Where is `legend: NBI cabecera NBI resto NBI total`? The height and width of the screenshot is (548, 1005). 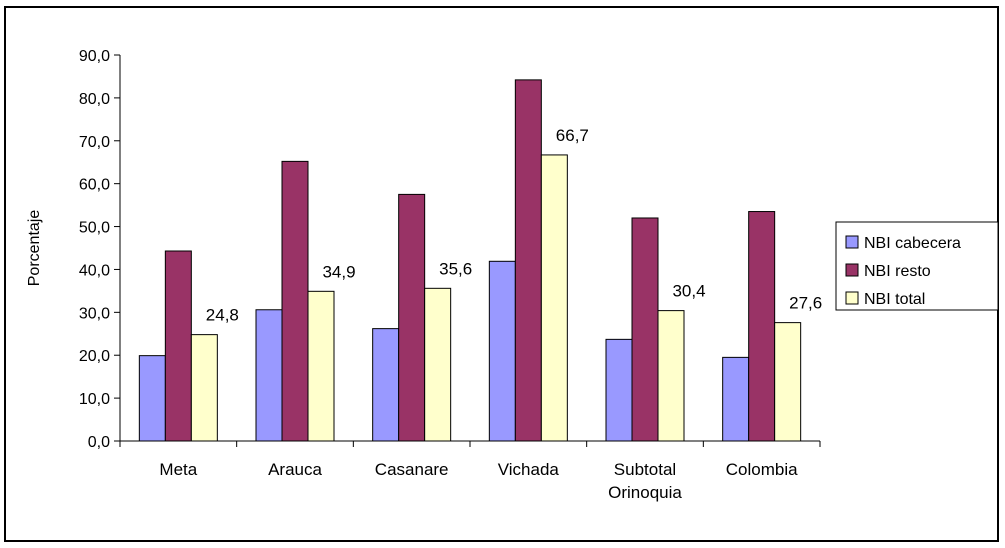 legend: NBI cabecera NBI resto NBI total is located at coordinates (917, 266).